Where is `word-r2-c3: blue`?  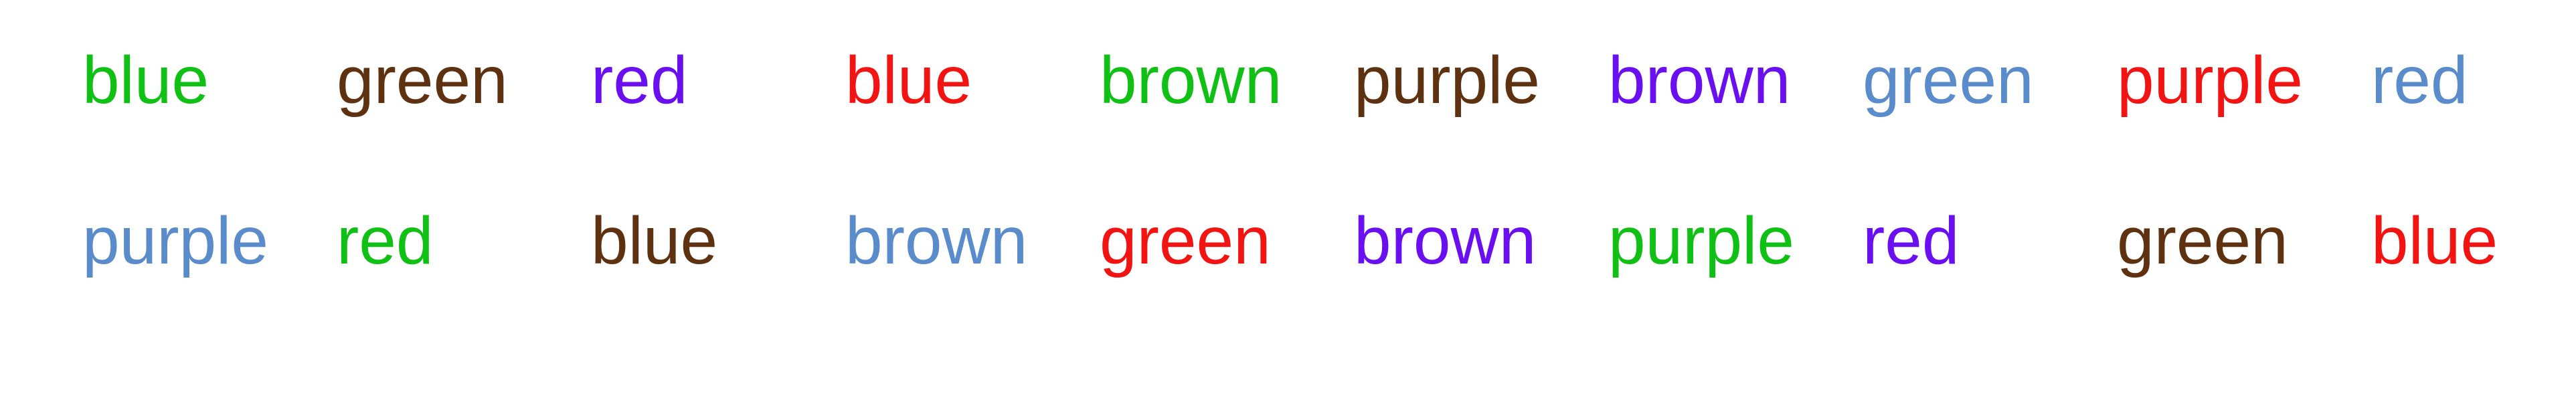 word-r2-c3: blue is located at coordinates (654, 240).